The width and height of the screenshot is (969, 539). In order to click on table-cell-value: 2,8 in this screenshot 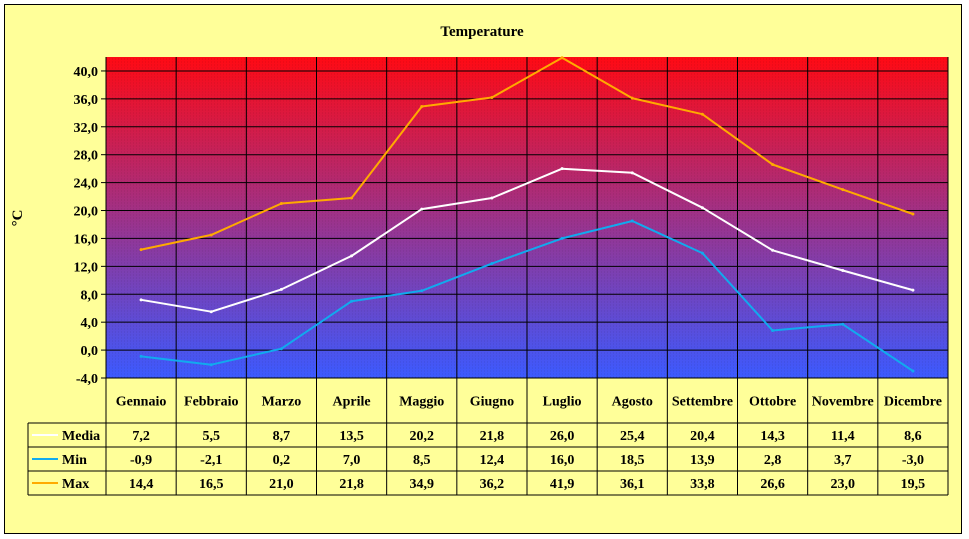, I will do `click(773, 460)`.